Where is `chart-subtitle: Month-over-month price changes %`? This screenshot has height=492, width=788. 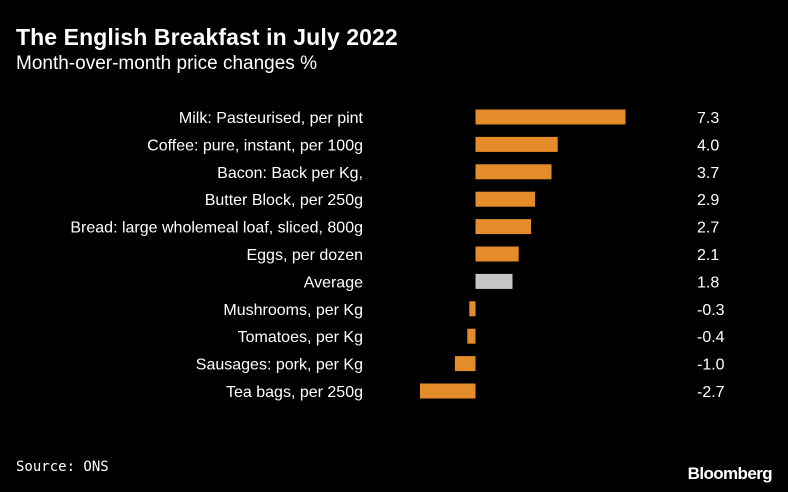 chart-subtitle: Month-over-month price changes % is located at coordinates (166, 63).